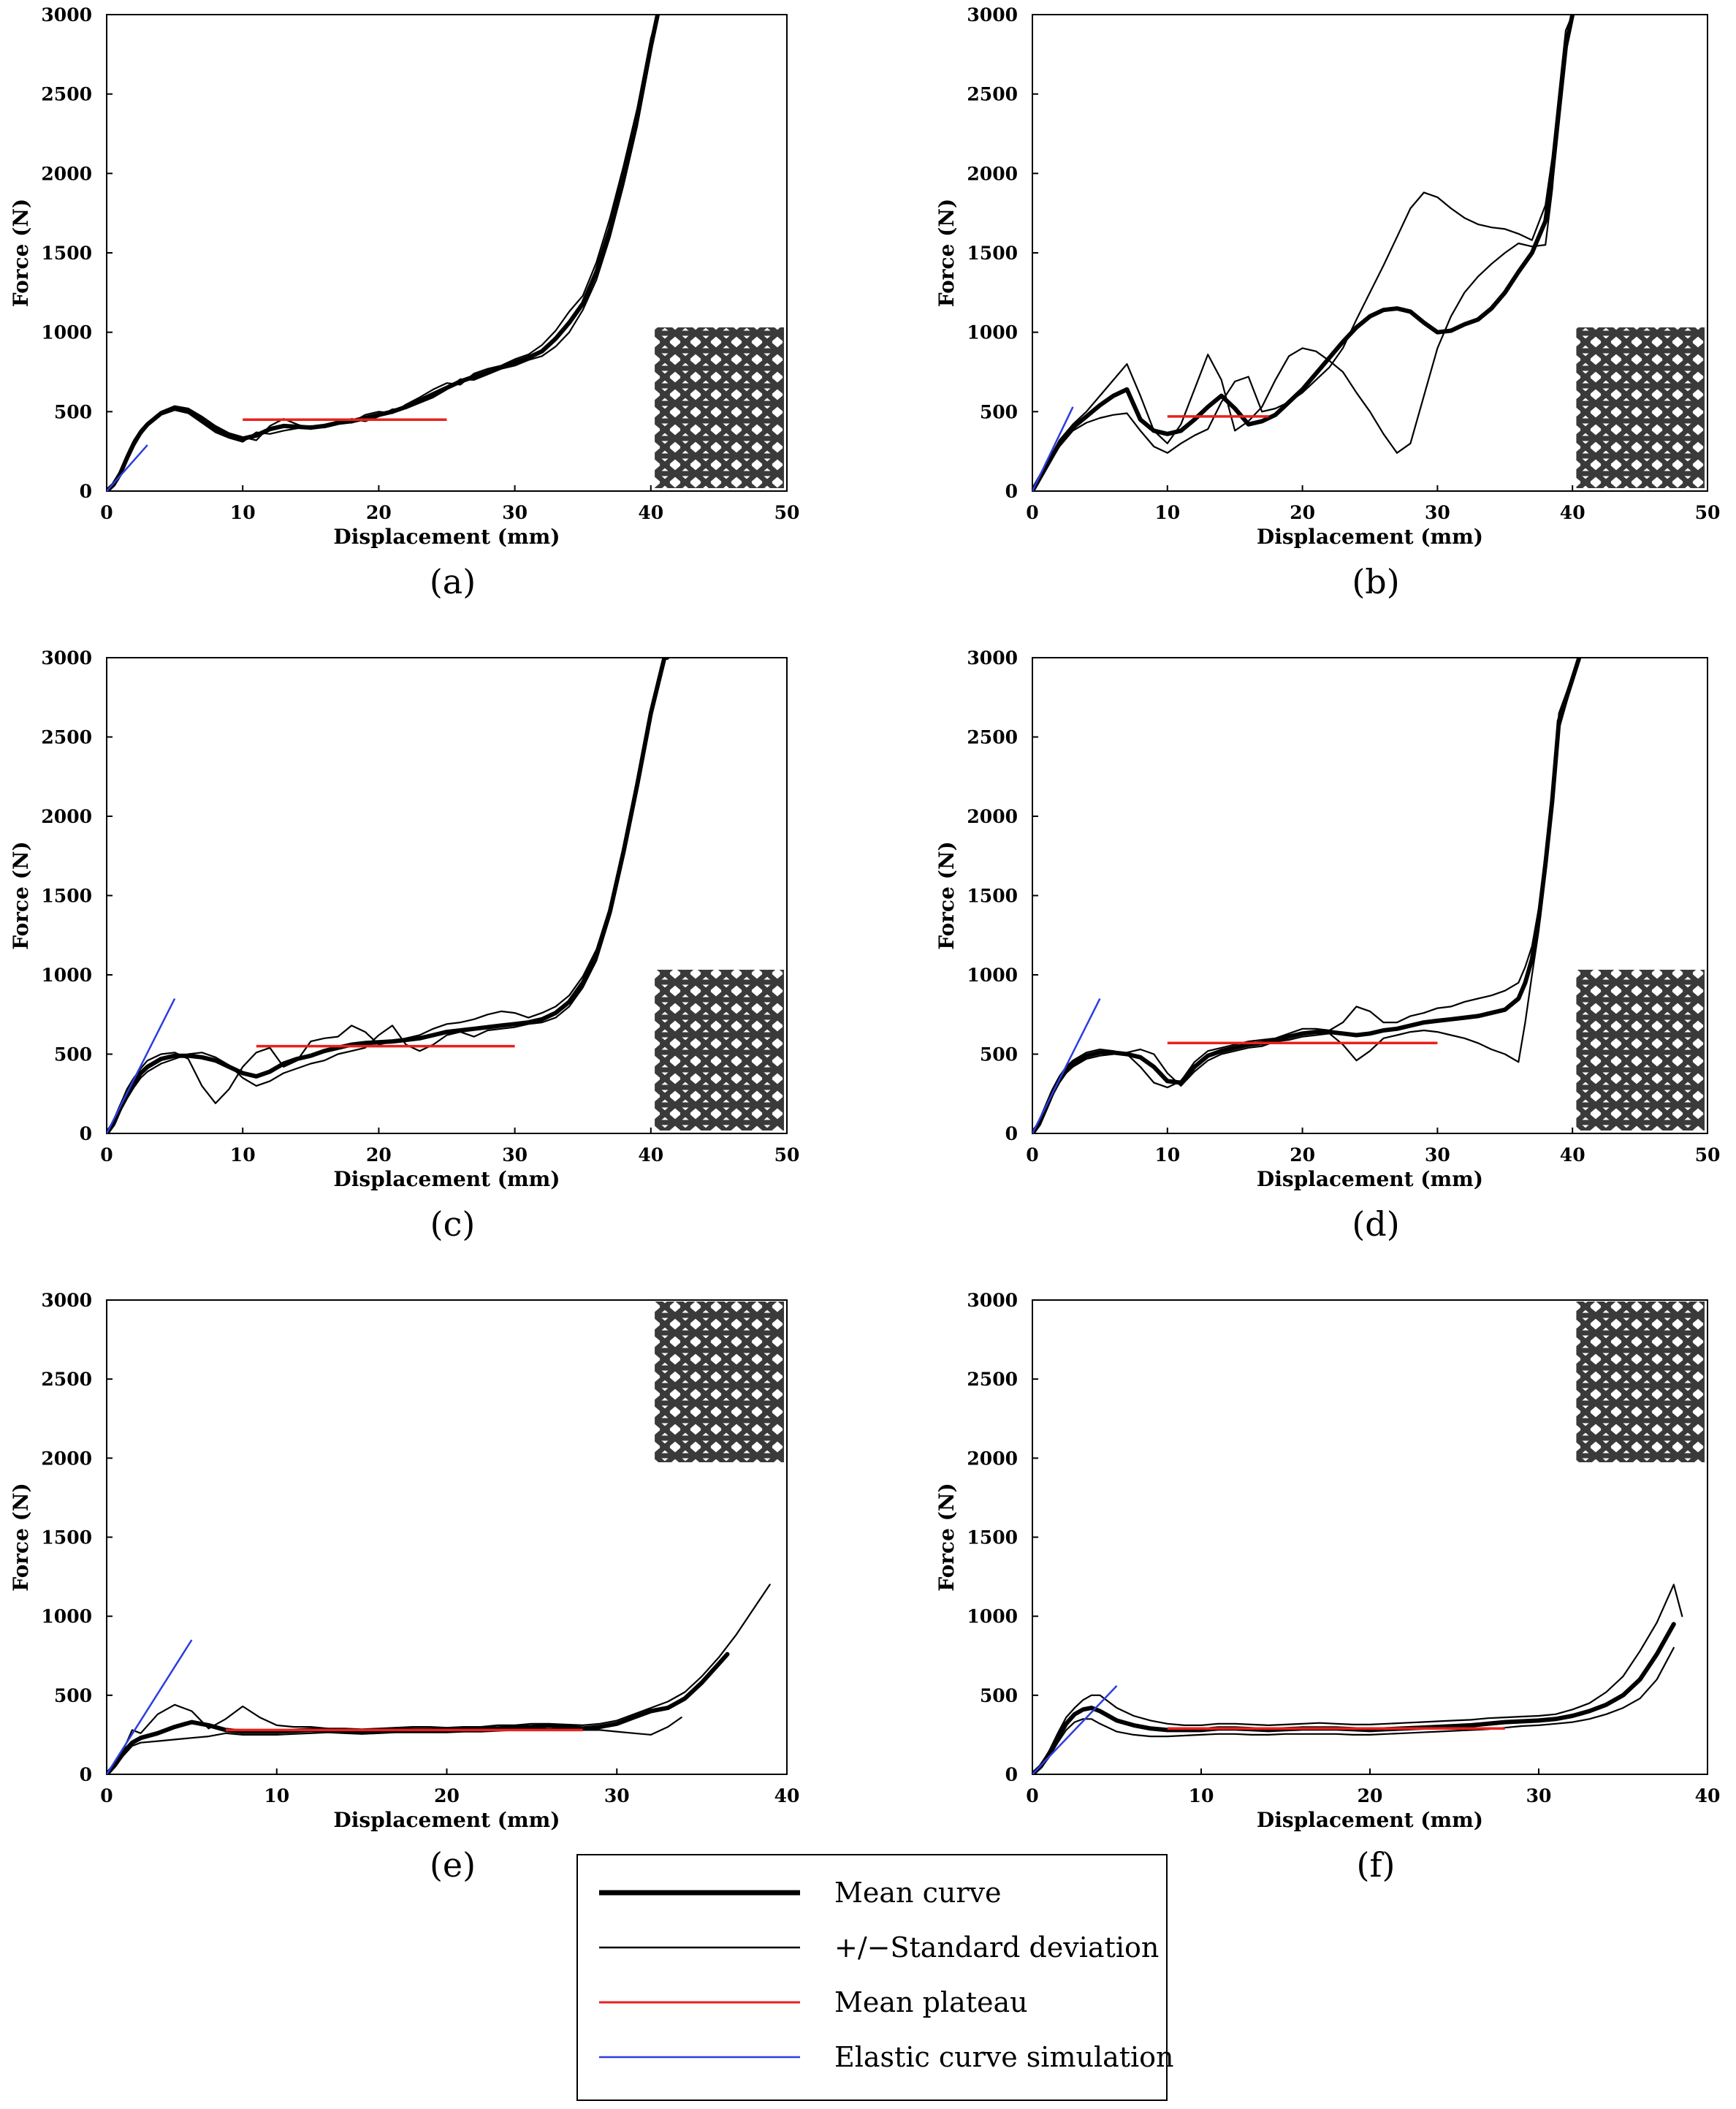 This screenshot has width=1736, height=2109. Describe the element at coordinates (1004, 2057) in the screenshot. I see `legend-label: Elastic curve simulation` at that location.